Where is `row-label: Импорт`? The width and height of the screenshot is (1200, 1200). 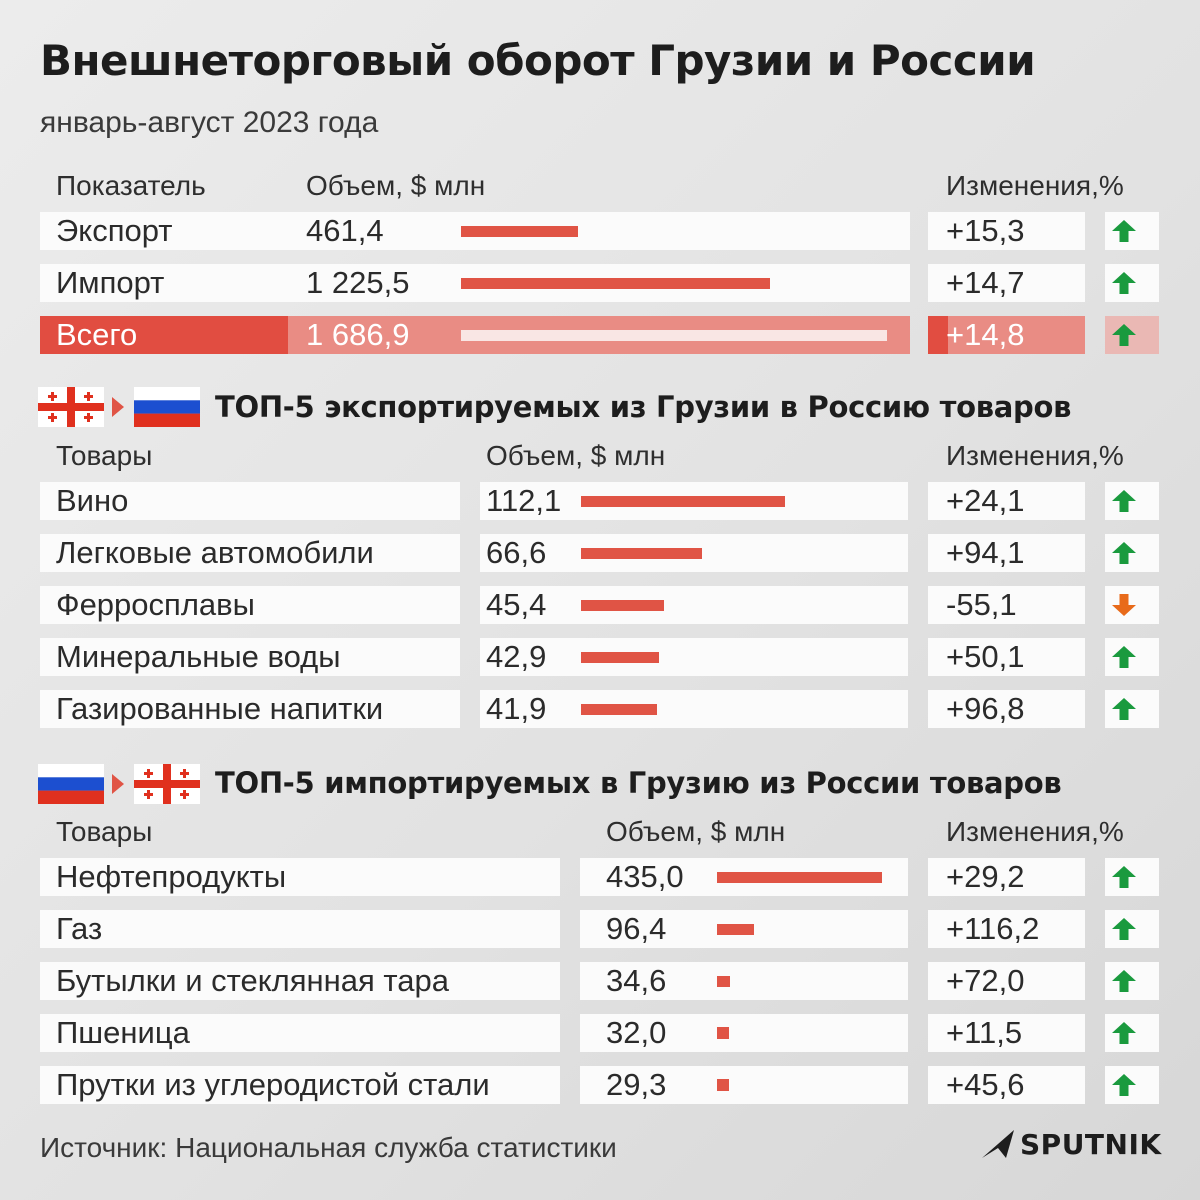 row-label: Импорт is located at coordinates (110, 282).